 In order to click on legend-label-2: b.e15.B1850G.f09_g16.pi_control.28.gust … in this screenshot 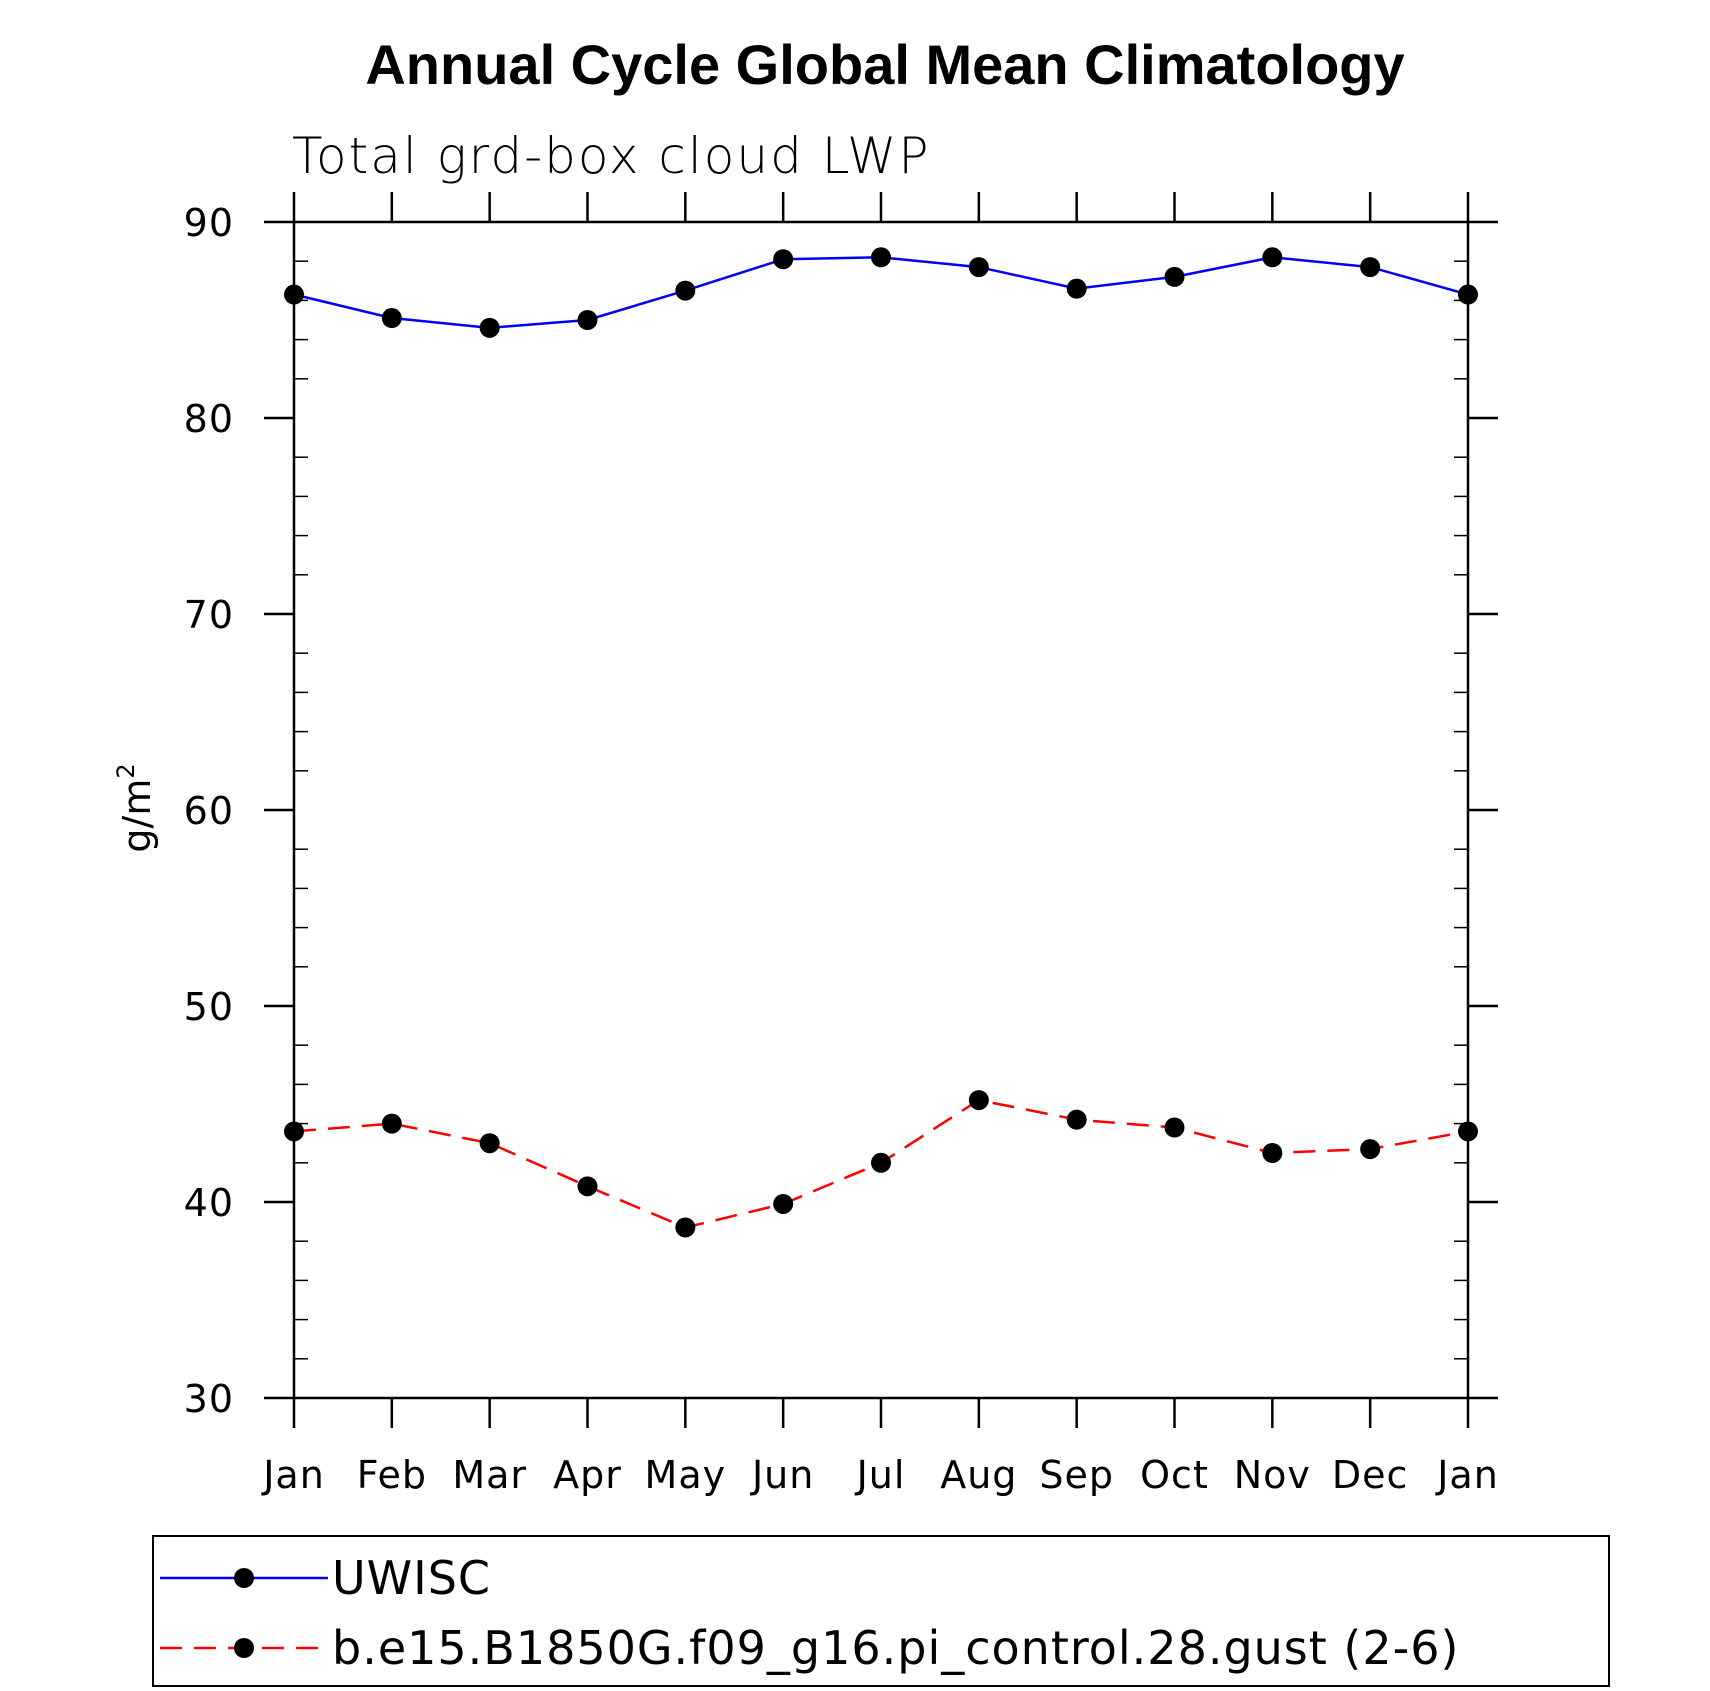, I will do `click(895, 1648)`.